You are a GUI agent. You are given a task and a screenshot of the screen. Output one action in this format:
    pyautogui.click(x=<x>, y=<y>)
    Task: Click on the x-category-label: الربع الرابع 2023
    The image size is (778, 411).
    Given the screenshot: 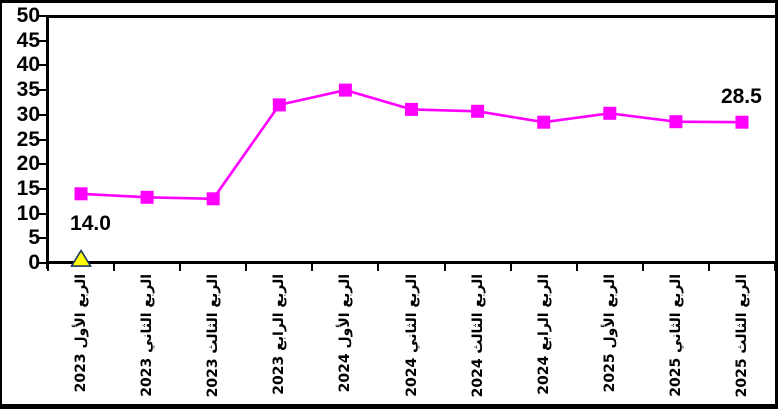 What is the action you would take?
    pyautogui.click(x=279, y=334)
    